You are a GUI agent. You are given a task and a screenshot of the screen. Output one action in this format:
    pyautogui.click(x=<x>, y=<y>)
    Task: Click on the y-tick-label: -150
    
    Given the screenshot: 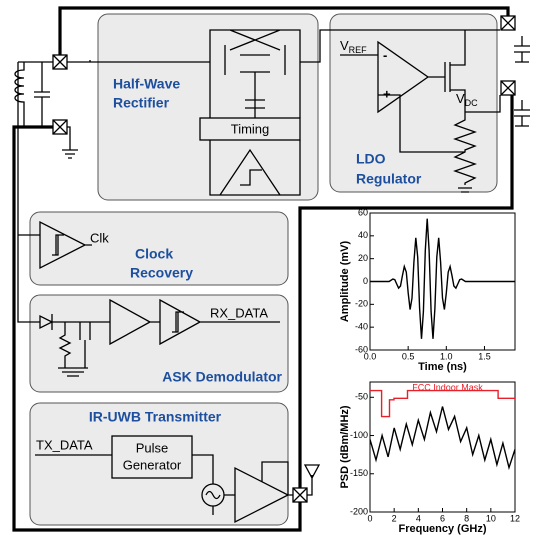 What is the action you would take?
    pyautogui.click(x=359, y=473)
    